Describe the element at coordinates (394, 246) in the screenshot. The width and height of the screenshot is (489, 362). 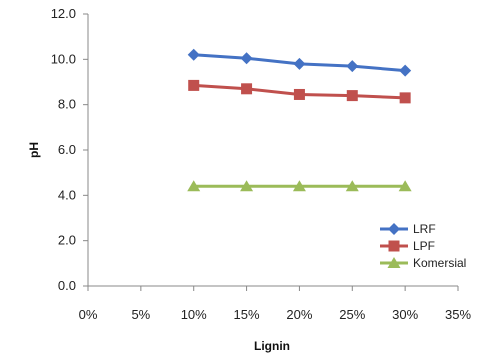
I see `legend-marker-lpf` at that location.